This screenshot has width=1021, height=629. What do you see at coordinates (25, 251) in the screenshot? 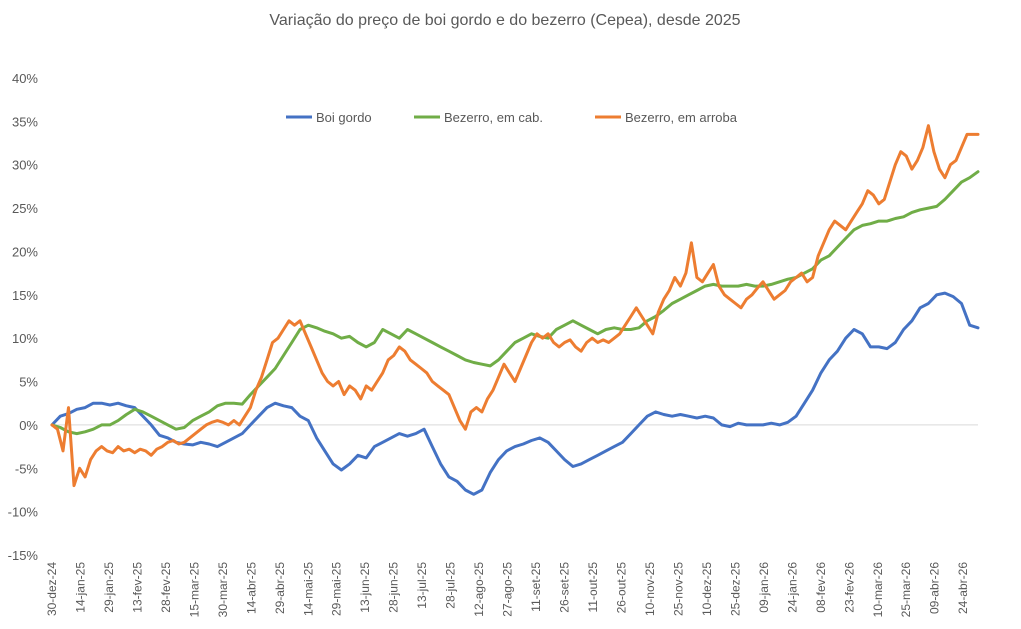
I see `y-tick-label: 20%` at bounding box center [25, 251].